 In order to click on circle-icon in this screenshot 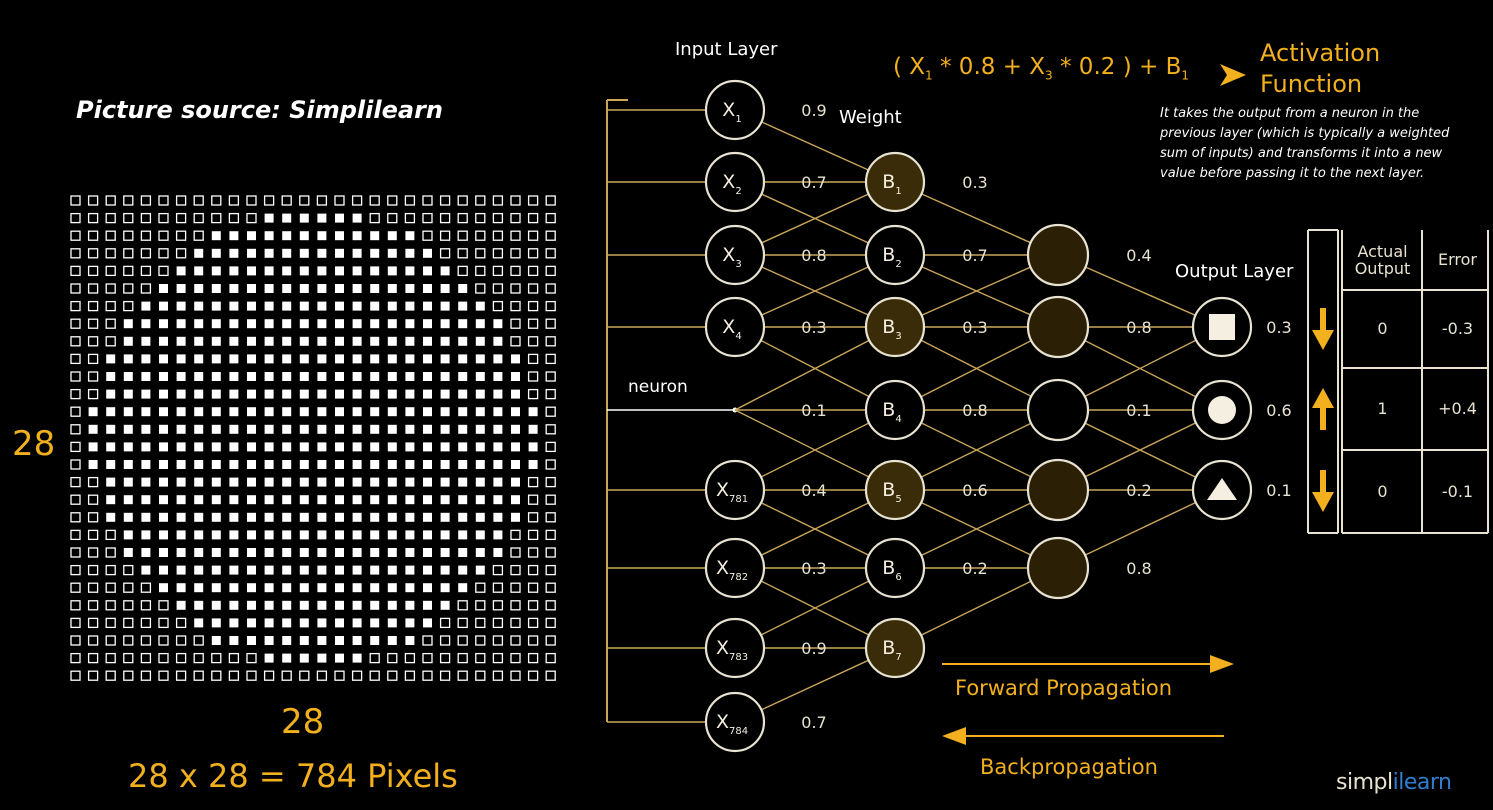, I will do `click(1222, 410)`.